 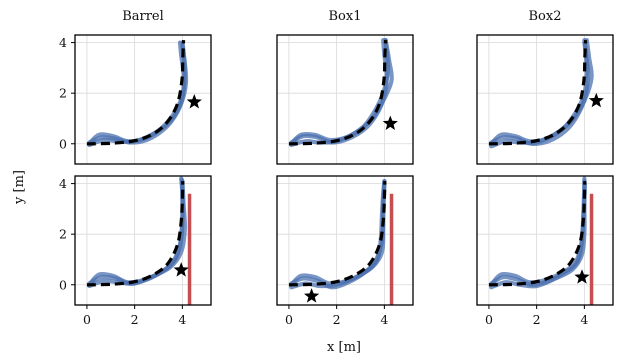 What do you see at coordinates (545, 16) in the screenshot?
I see `column-title: Box2` at bounding box center [545, 16].